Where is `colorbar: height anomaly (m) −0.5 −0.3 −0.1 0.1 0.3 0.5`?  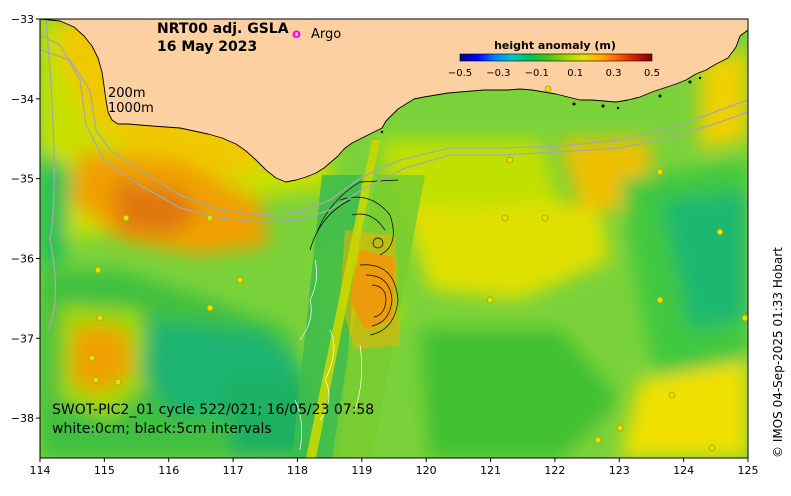
colorbar: height anomaly (m) −0.5 −0.3 −0.1 0.1 0.3 0.5 is located at coordinates (554, 59).